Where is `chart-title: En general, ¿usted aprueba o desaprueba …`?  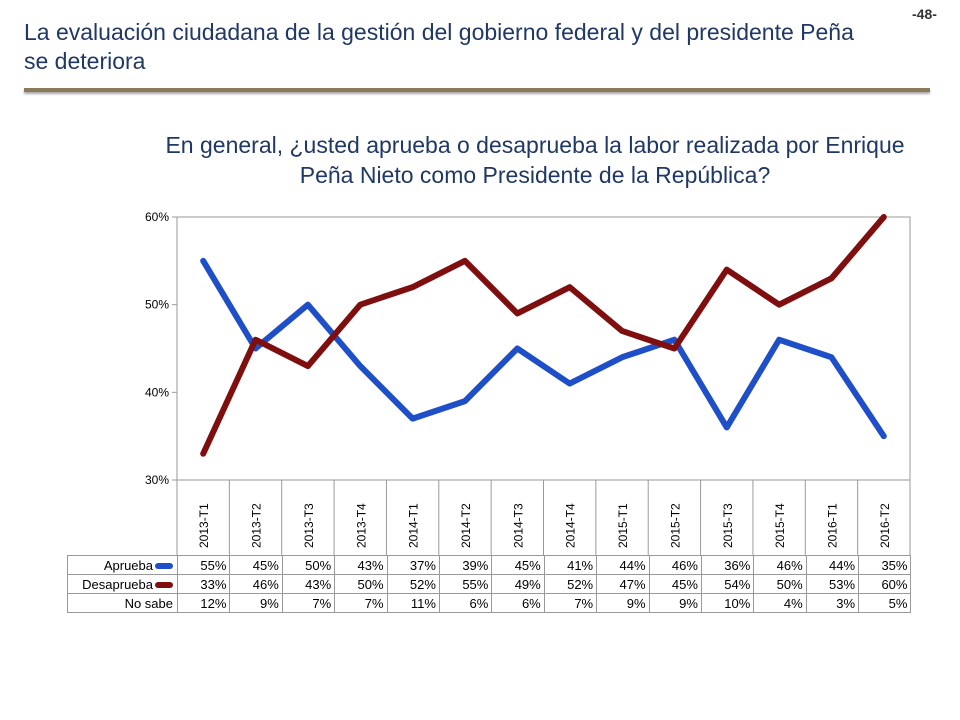 chart-title: En general, ¿usted aprueba o desaprueba … is located at coordinates (535, 160).